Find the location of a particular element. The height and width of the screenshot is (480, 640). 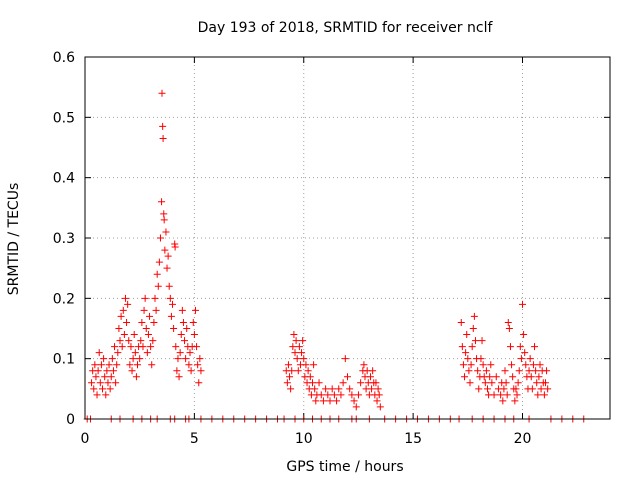

x-tick-label: 0 is located at coordinates (85, 439).